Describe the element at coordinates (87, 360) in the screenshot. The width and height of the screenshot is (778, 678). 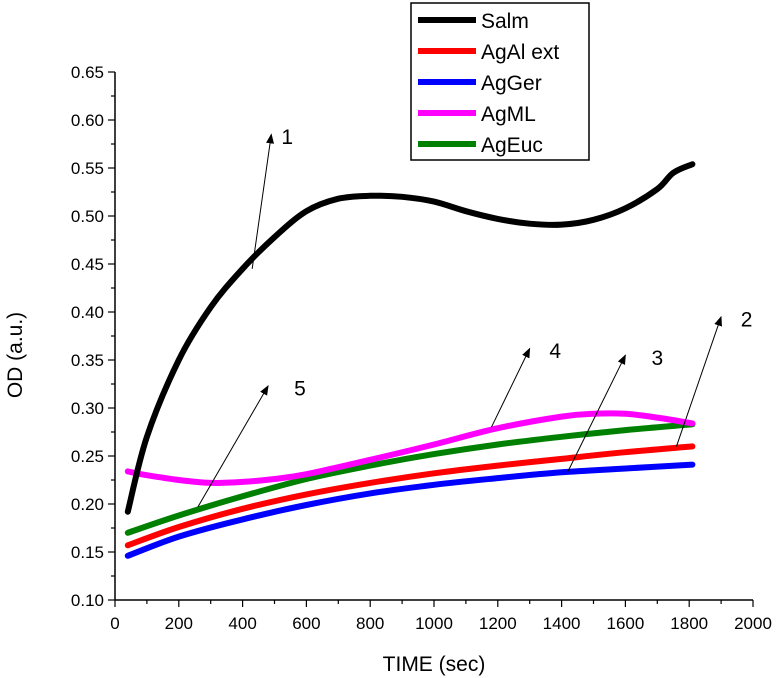
I see `y-tick-label: 0.35` at that location.